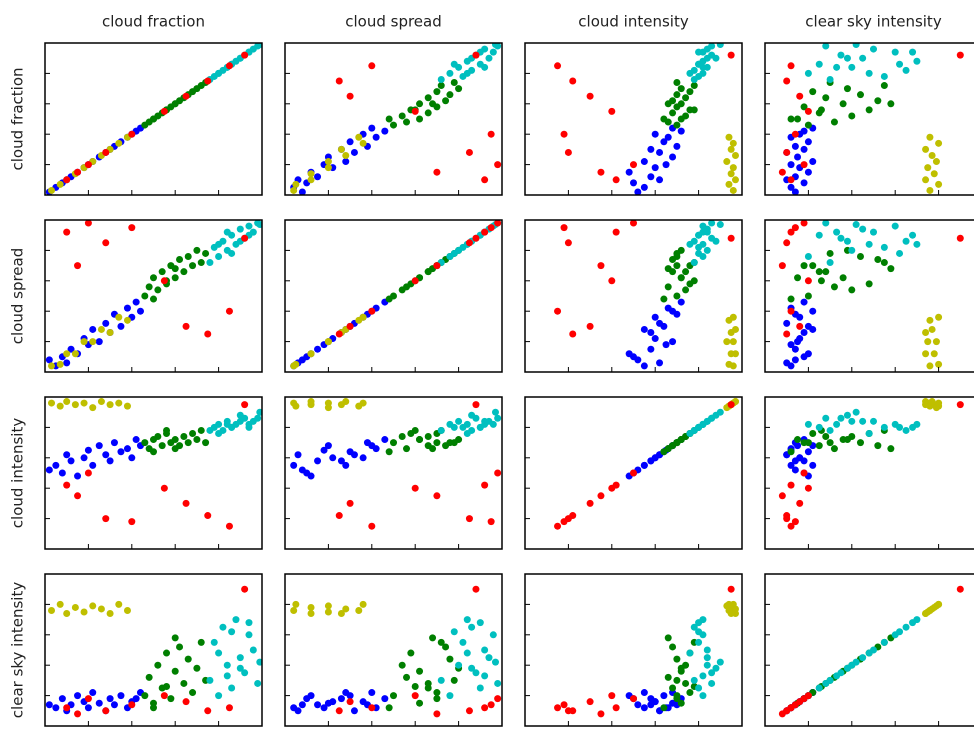  I want to click on panel, so click(393, 473).